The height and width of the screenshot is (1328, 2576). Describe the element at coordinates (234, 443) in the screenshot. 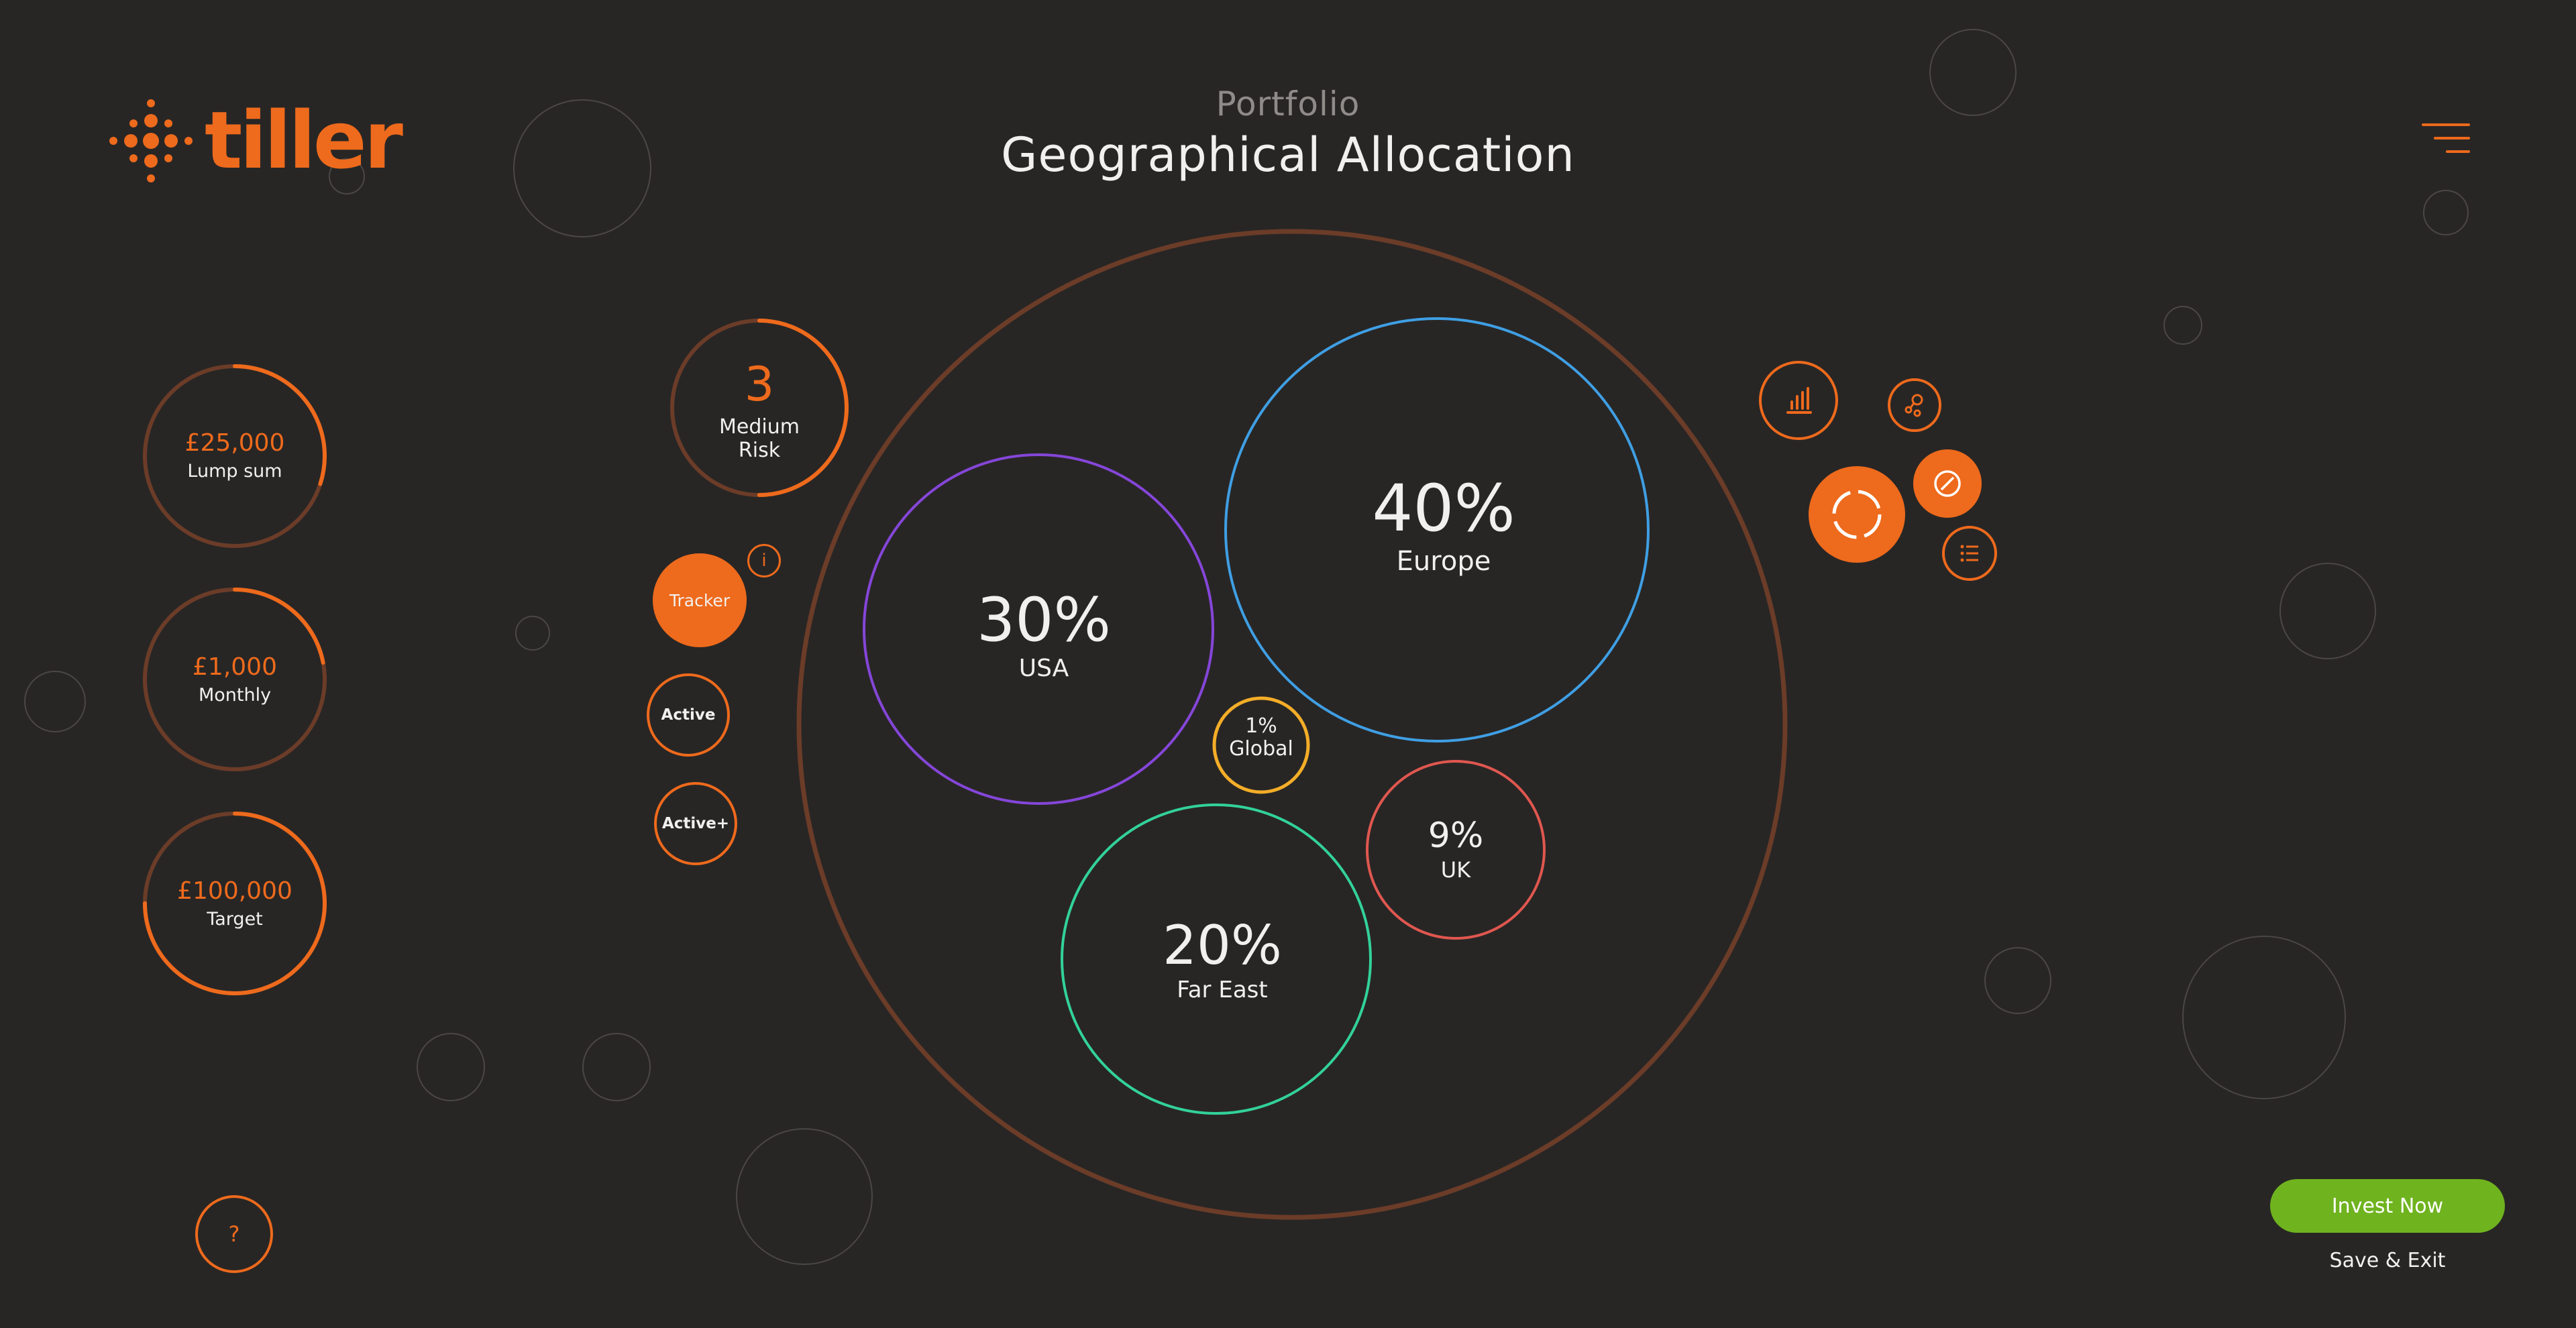

I see `lump-sum-amount: £25,000` at that location.